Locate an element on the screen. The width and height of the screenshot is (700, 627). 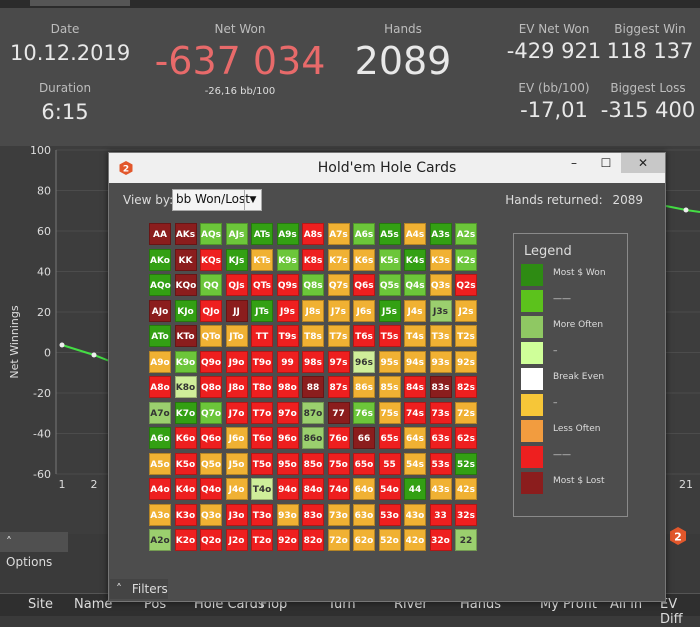
hand-cell-q3o: Q3o is located at coordinates (211, 514).